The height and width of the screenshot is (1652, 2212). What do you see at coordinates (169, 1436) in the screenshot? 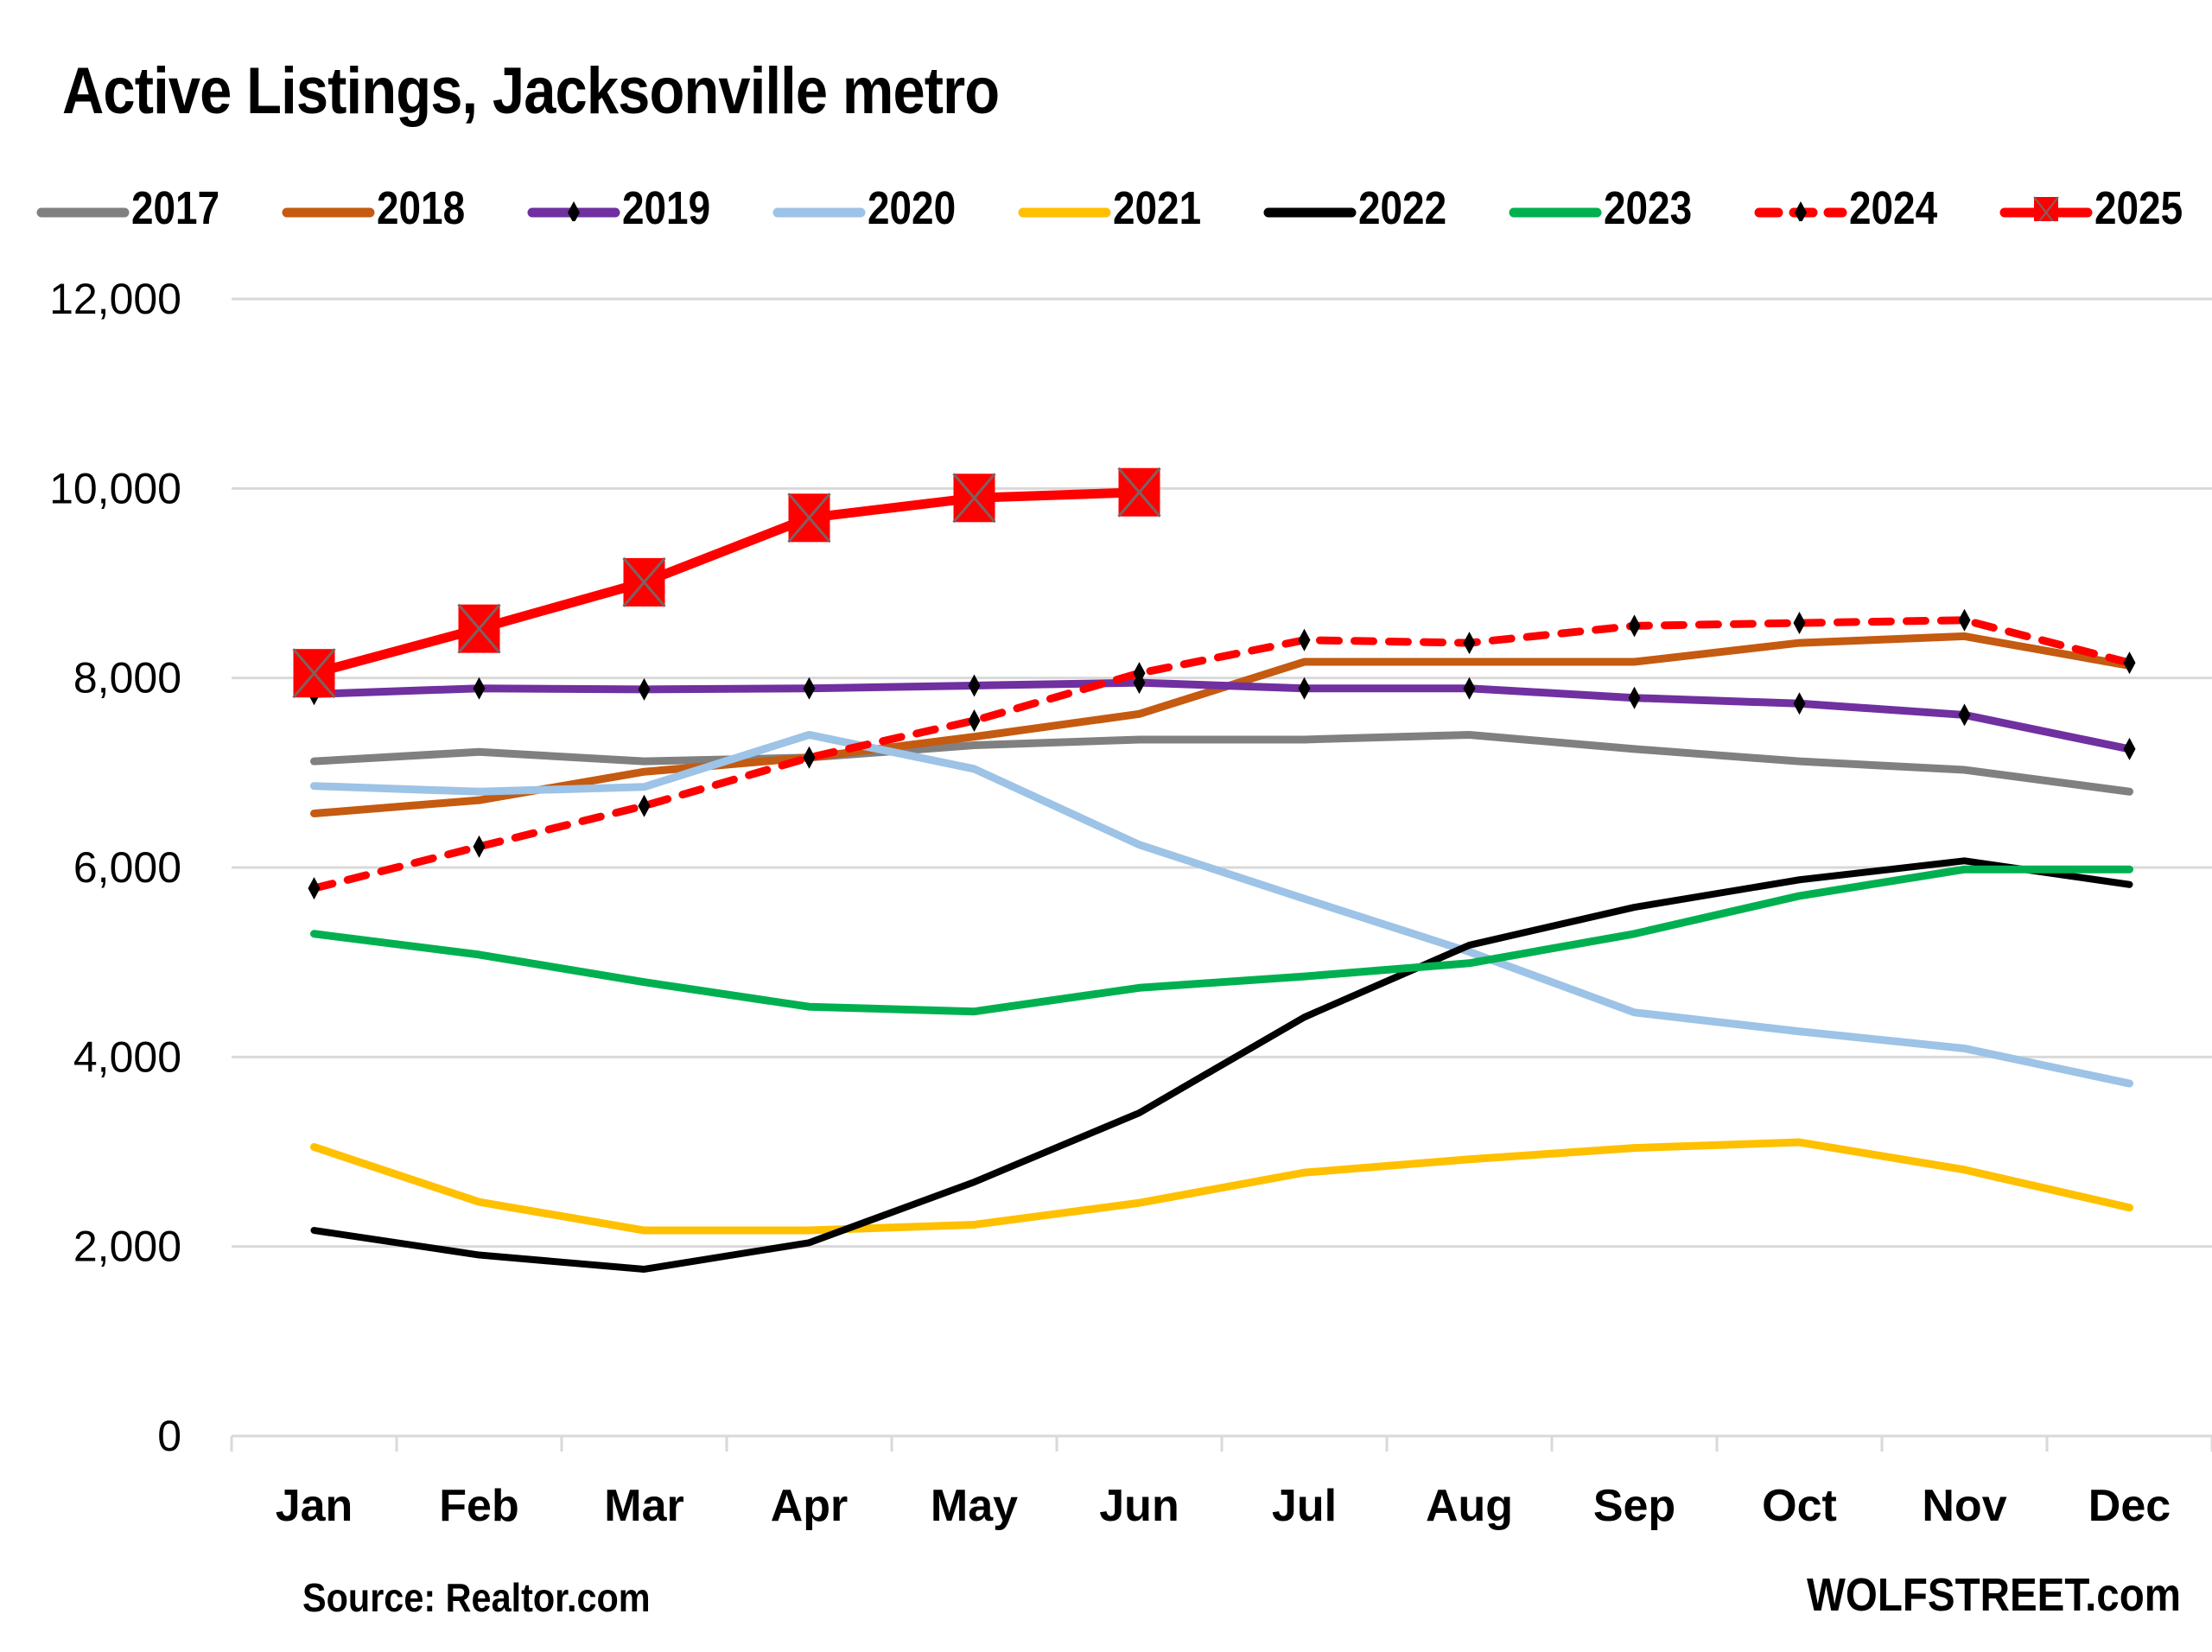
I see `y-tick-label: 0` at bounding box center [169, 1436].